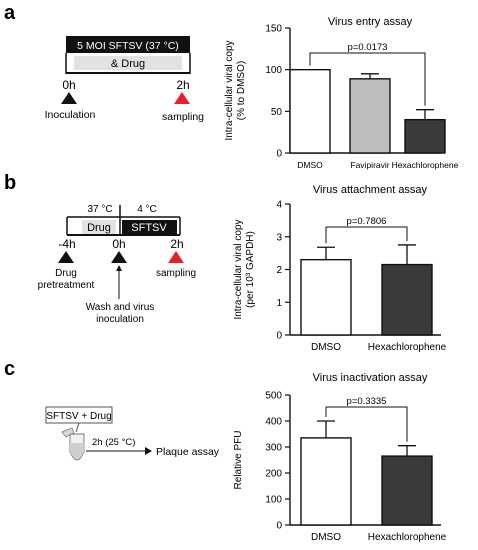  Describe the element at coordinates (368, 47) in the screenshot. I see `p-value-annotation: p=0.0173` at that location.